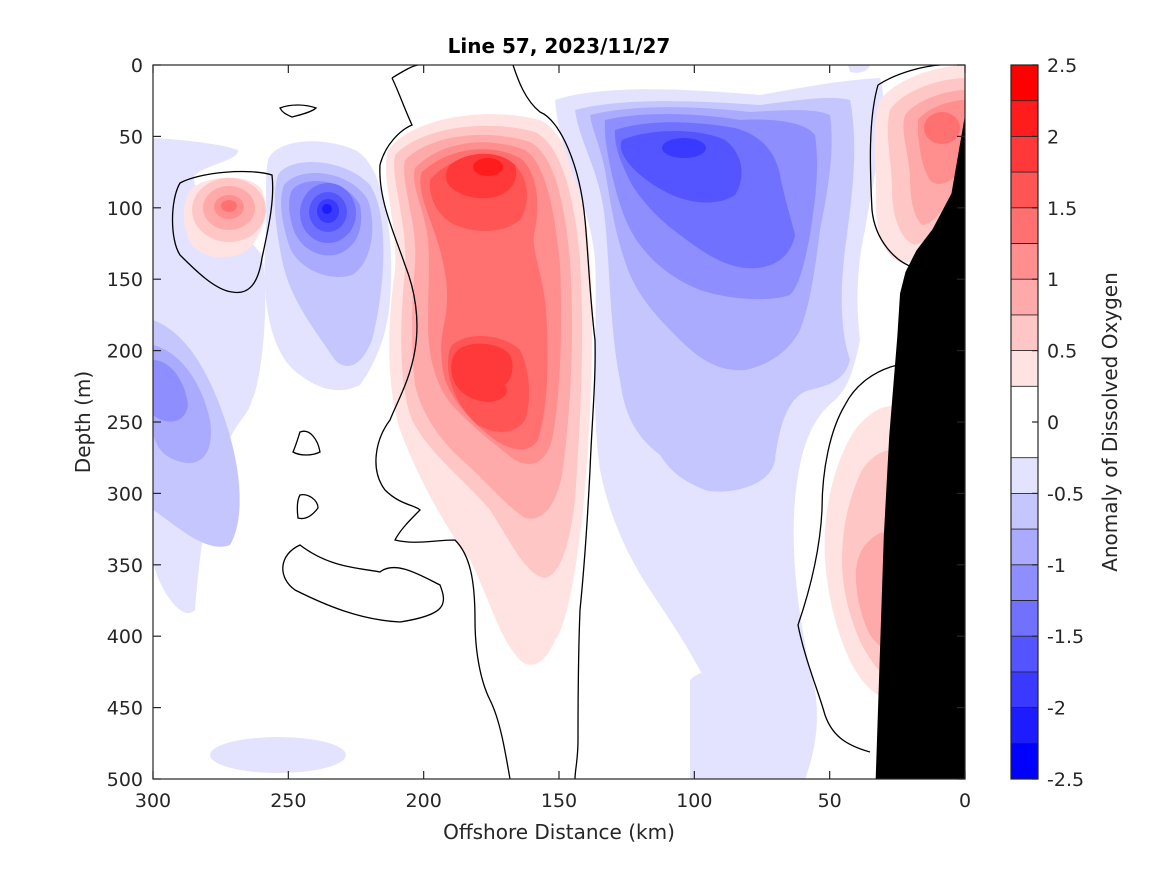  What do you see at coordinates (942, 128) in the screenshot?
I see `positive-anomaly-shelf-core` at bounding box center [942, 128].